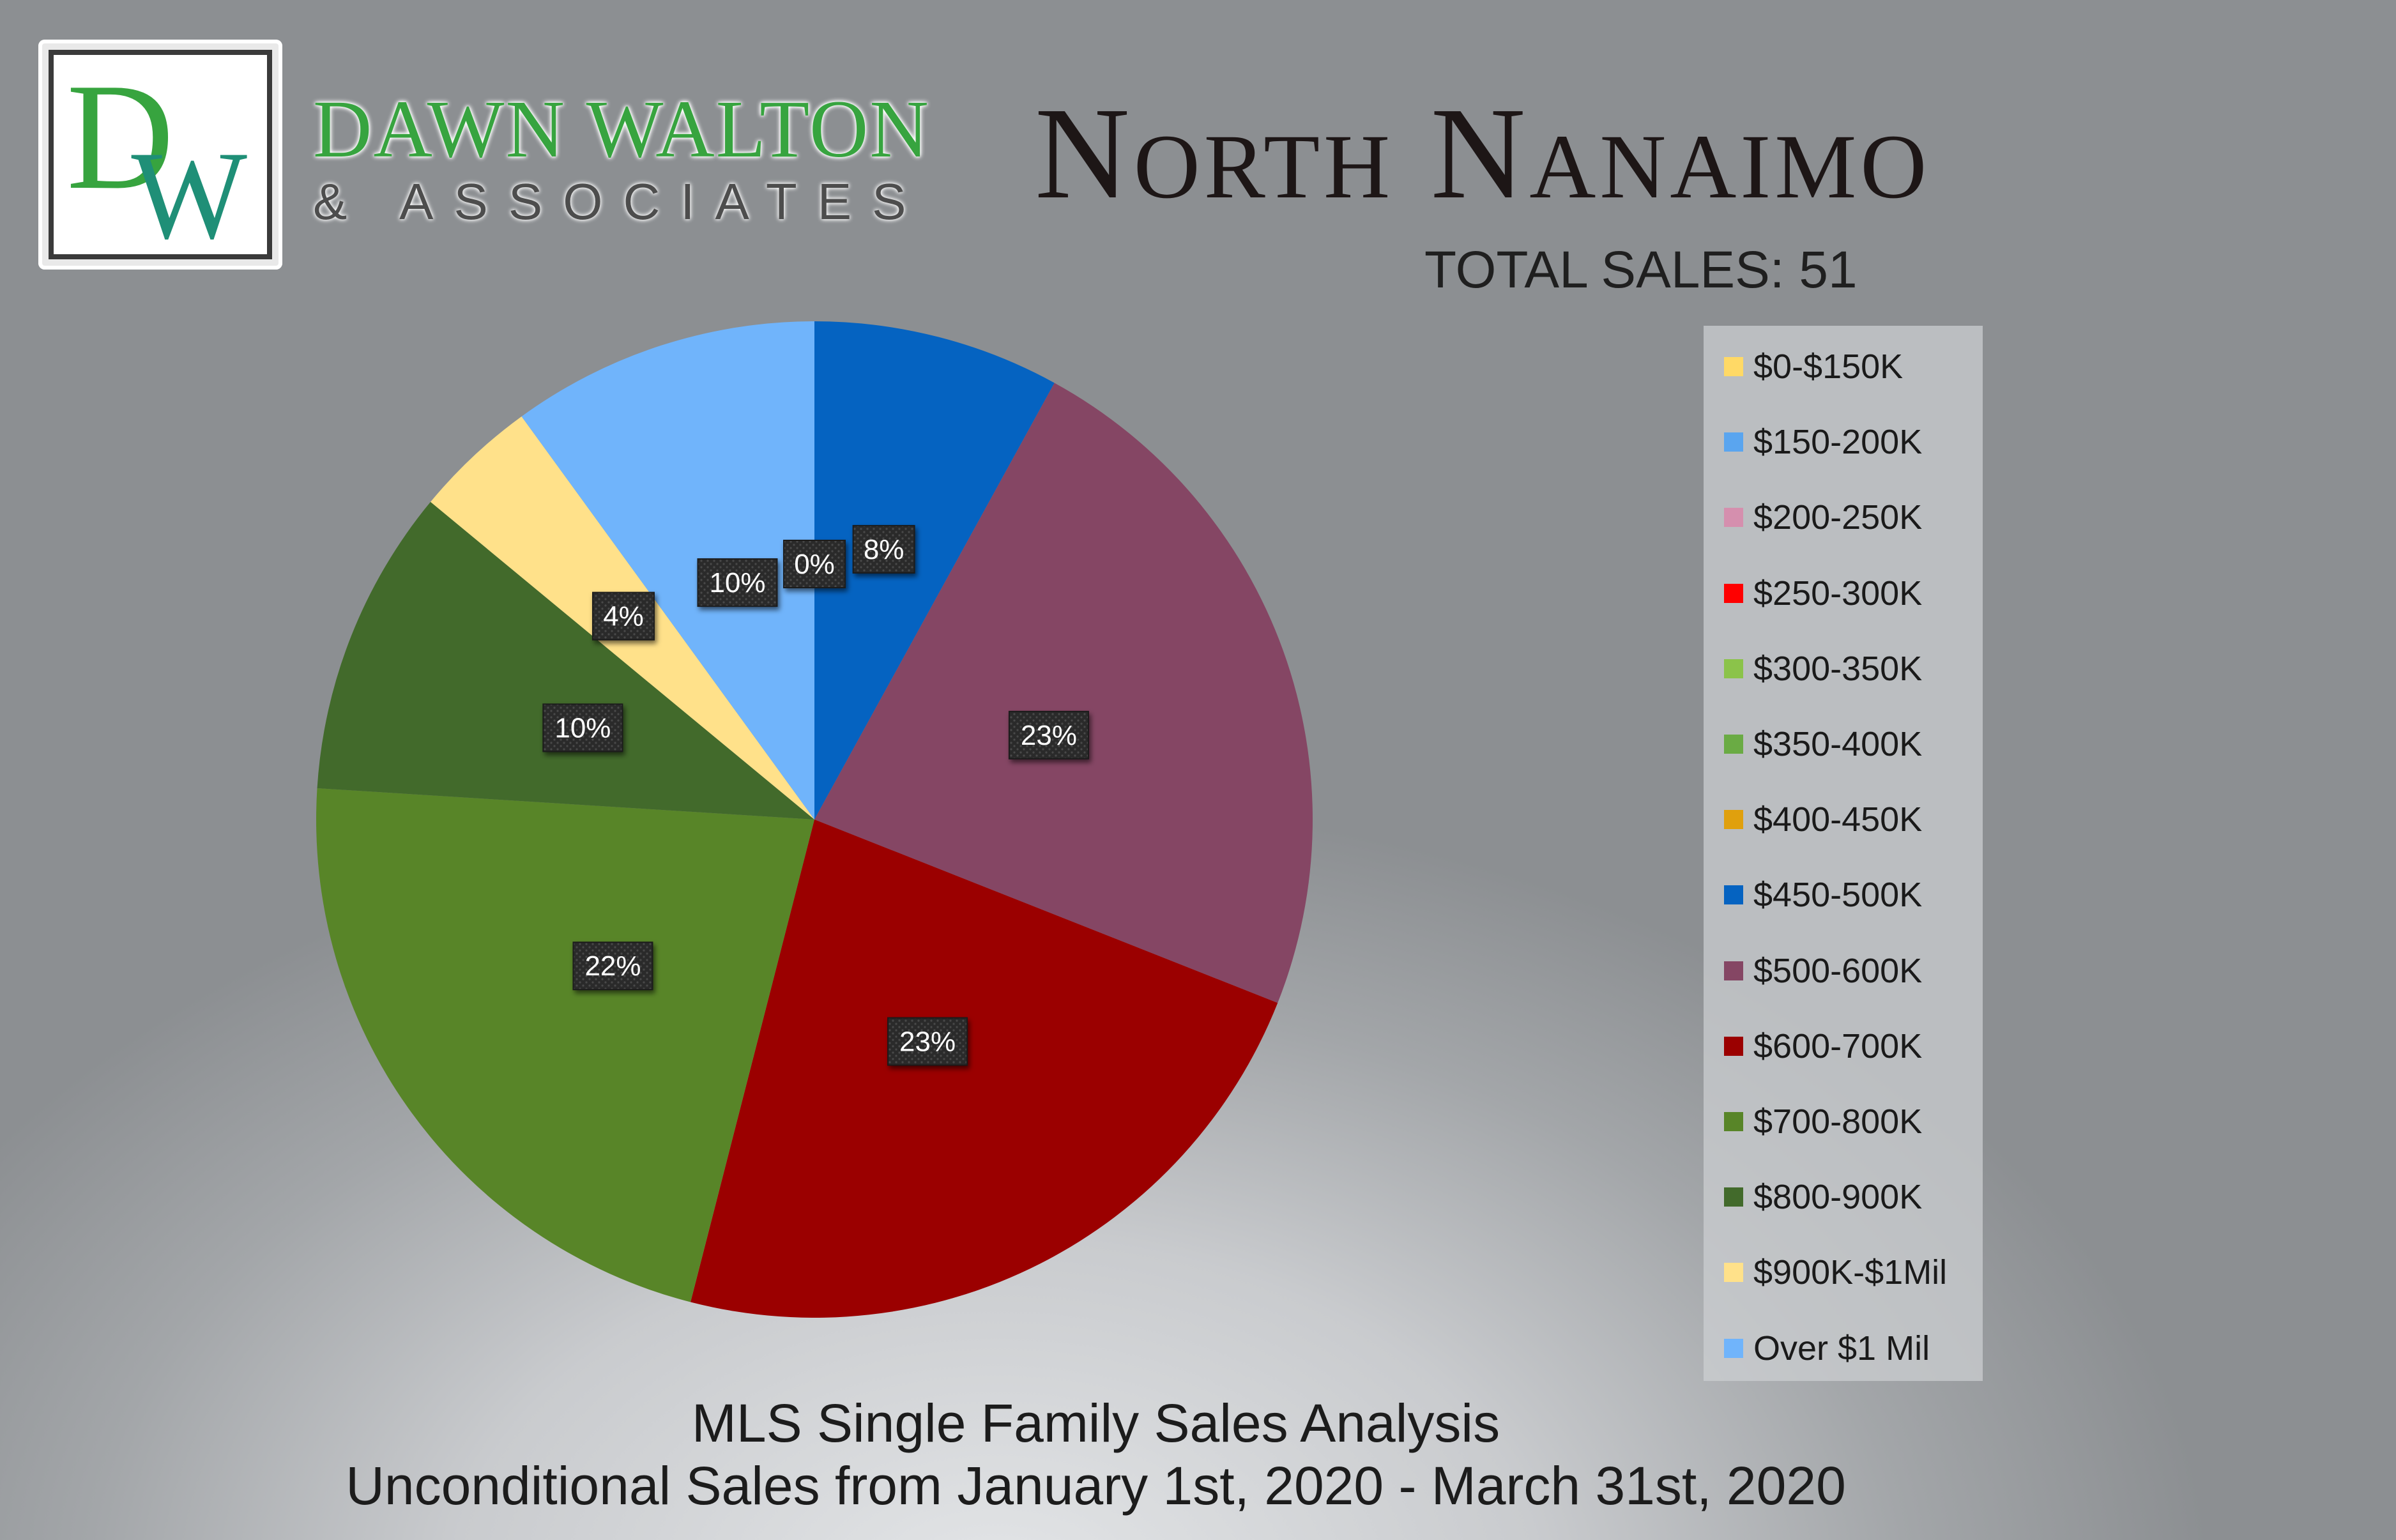 The height and width of the screenshot is (1540, 2396). Describe the element at coordinates (1850, 1272) in the screenshot. I see `legend-label: $900K-$1Mil` at that location.